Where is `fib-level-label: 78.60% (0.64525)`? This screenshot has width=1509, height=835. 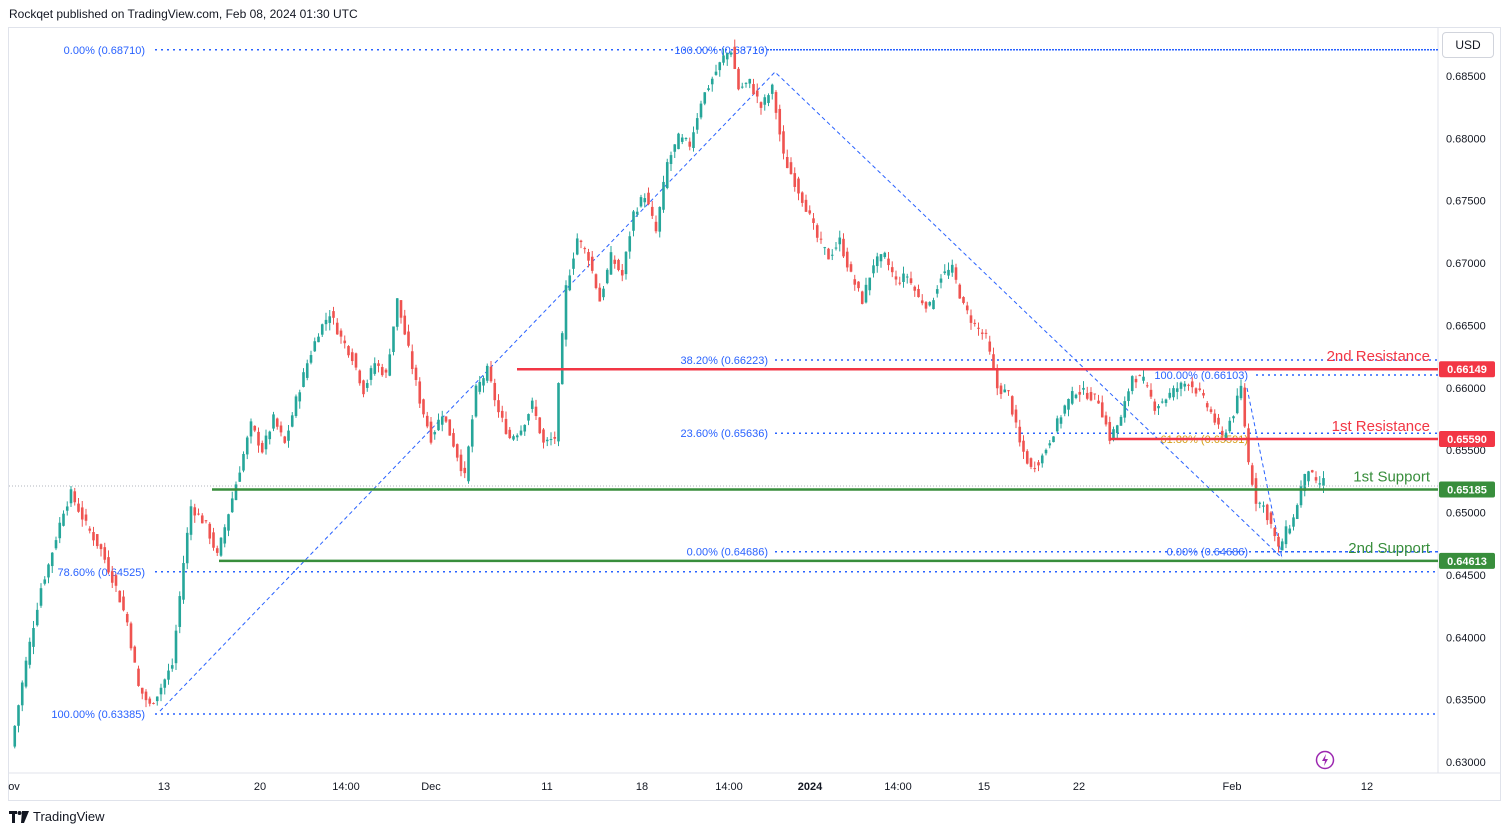
fib-level-label: 78.60% (0.64525) is located at coordinates (101, 573).